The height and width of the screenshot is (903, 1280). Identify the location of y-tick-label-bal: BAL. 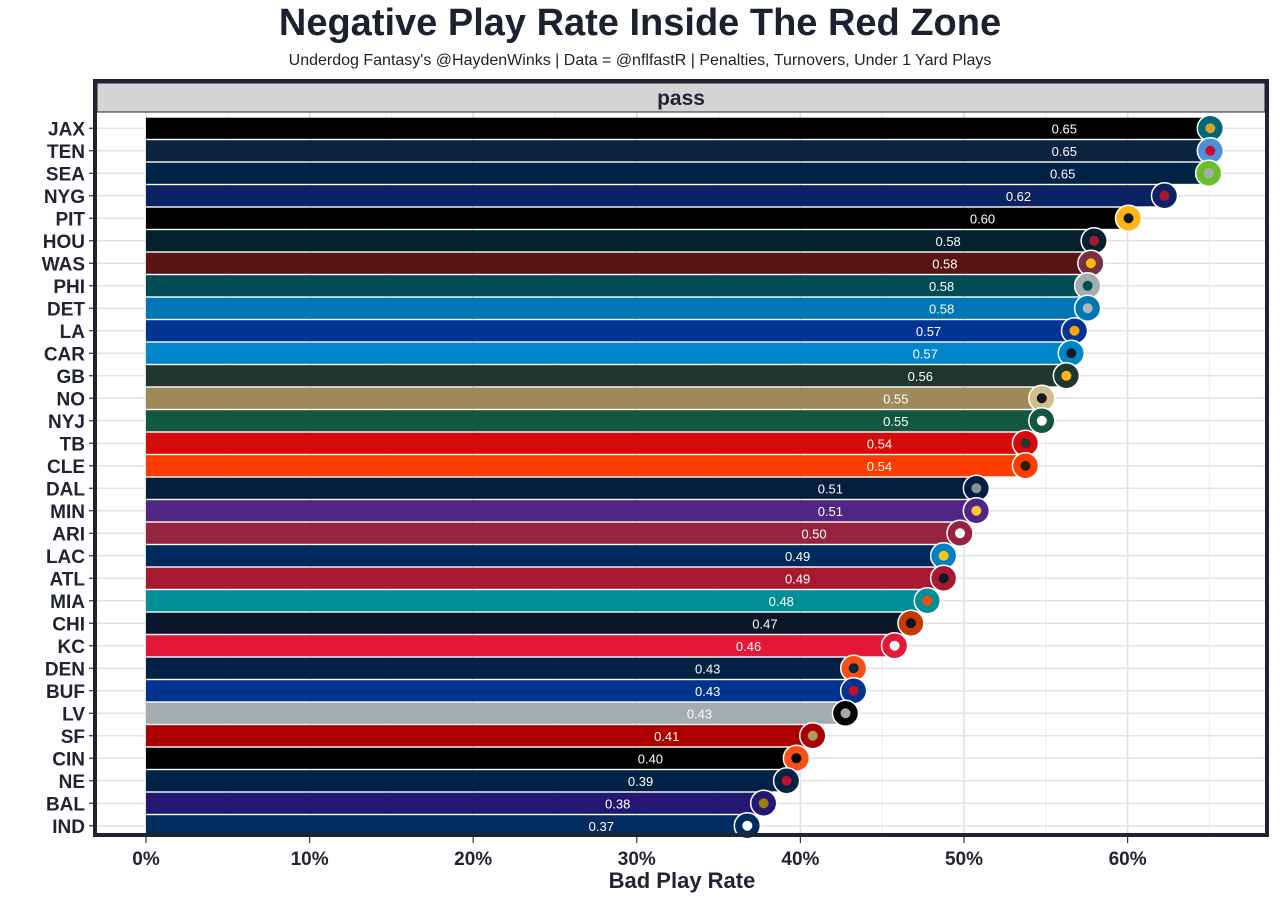
(65, 804).